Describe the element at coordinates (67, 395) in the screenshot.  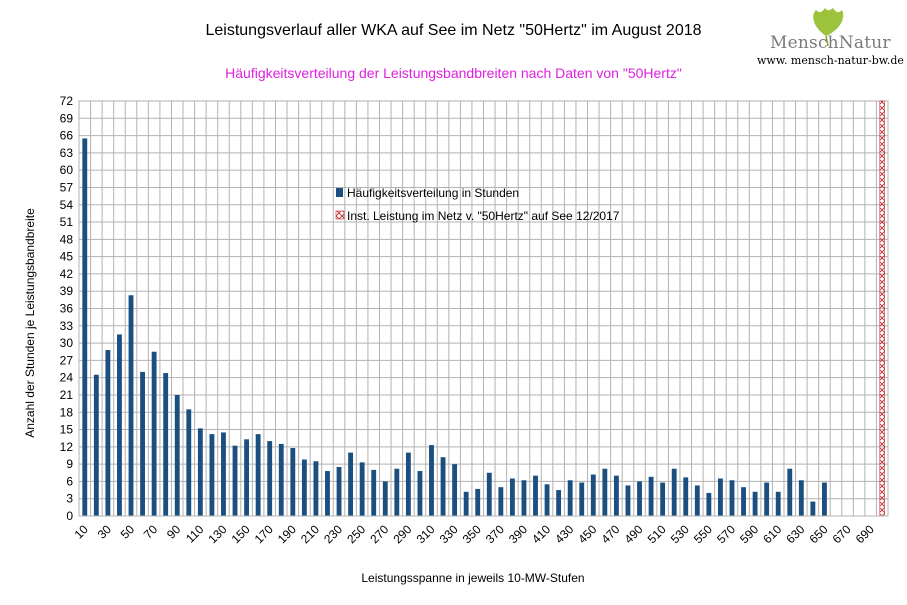
I see `y-tick-label: 21` at that location.